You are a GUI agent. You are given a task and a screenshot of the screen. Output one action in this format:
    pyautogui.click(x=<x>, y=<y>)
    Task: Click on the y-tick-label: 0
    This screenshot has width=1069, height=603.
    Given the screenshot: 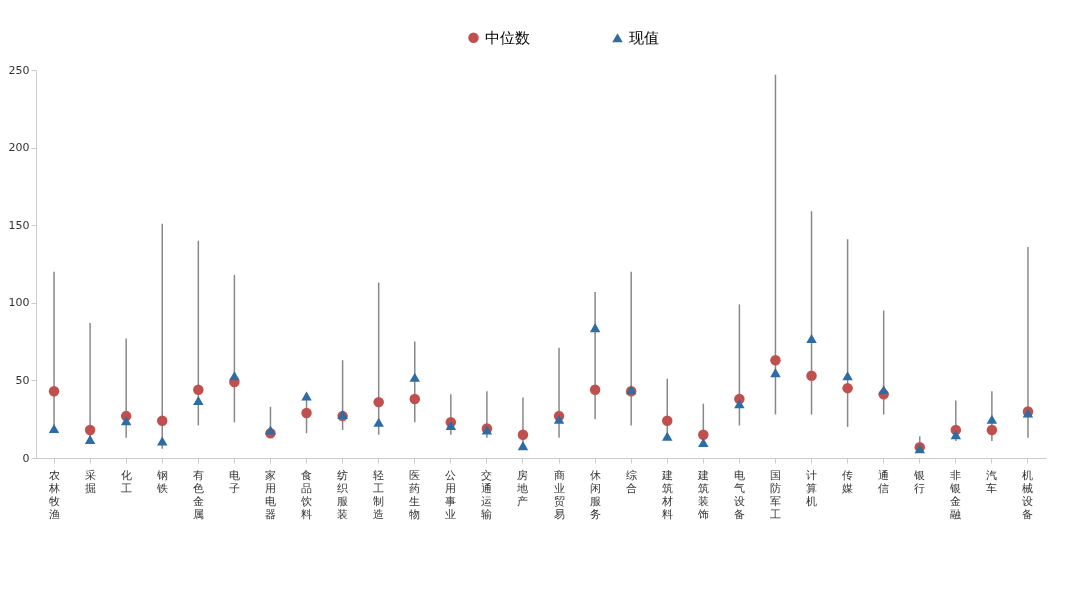 What is the action you would take?
    pyautogui.click(x=26, y=458)
    